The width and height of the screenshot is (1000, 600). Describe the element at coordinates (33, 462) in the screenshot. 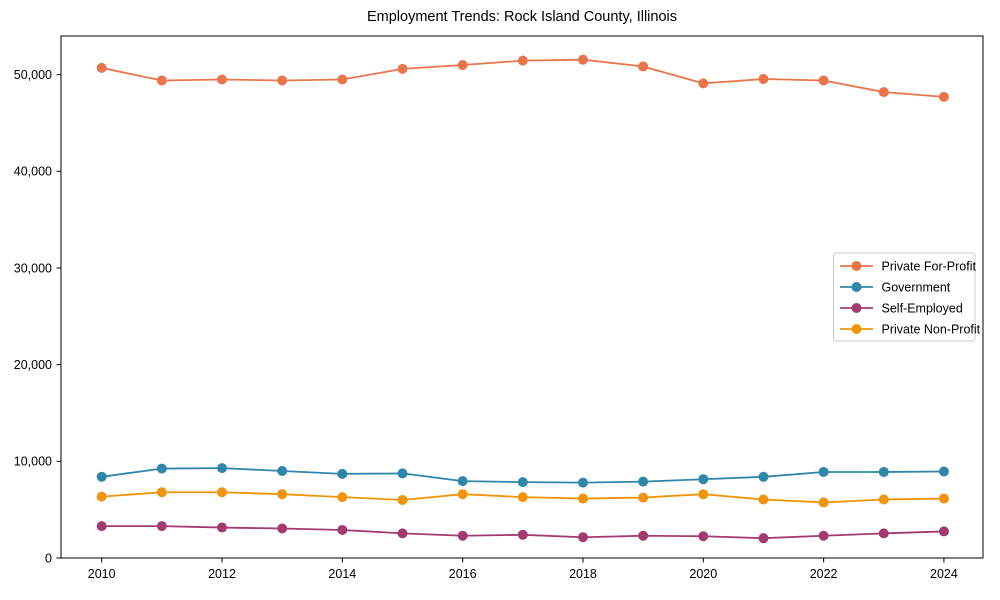

I see `y-tick-label: 10,000` at that location.